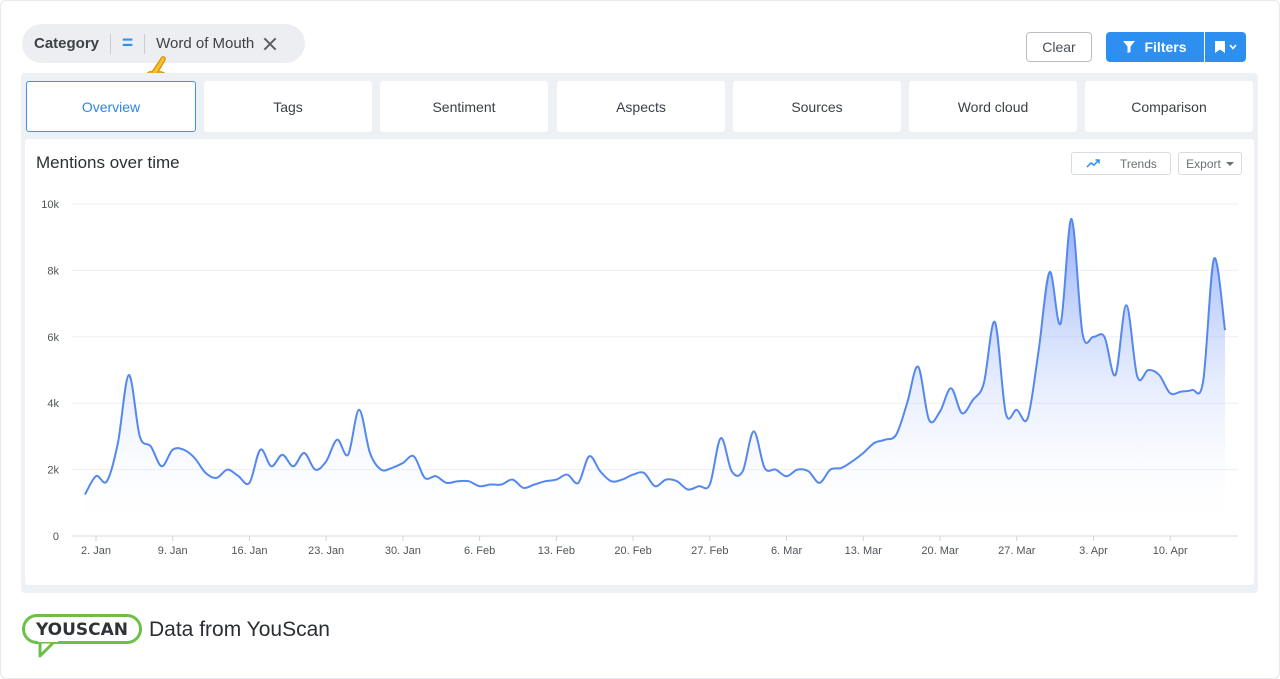 The height and width of the screenshot is (679, 1280). I want to click on filters-label: Filters, so click(1165, 47).